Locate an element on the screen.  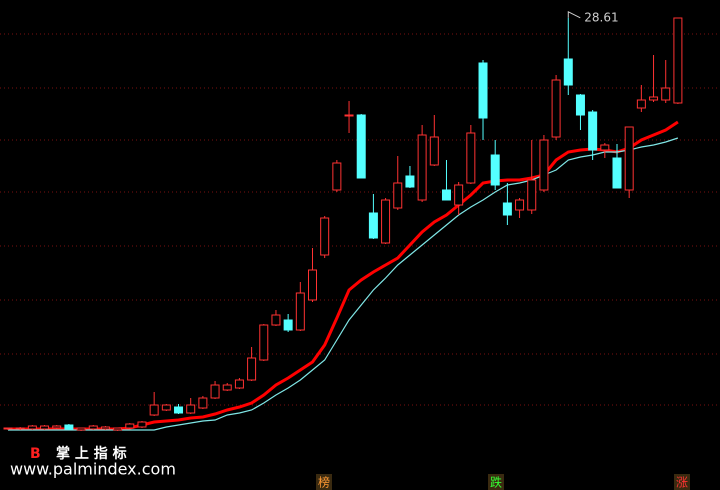
watermark-title: 掌 上 指 标 is located at coordinates (91, 453).